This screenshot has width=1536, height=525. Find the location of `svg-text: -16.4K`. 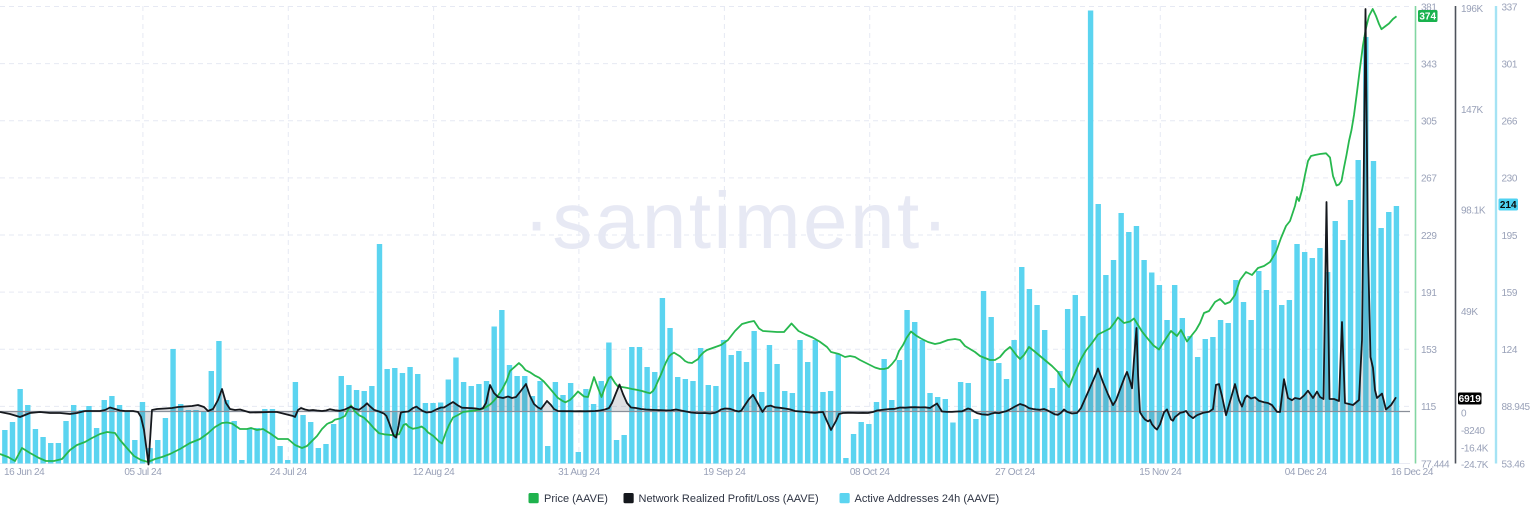

svg-text: -16.4K is located at coordinates (1475, 448).